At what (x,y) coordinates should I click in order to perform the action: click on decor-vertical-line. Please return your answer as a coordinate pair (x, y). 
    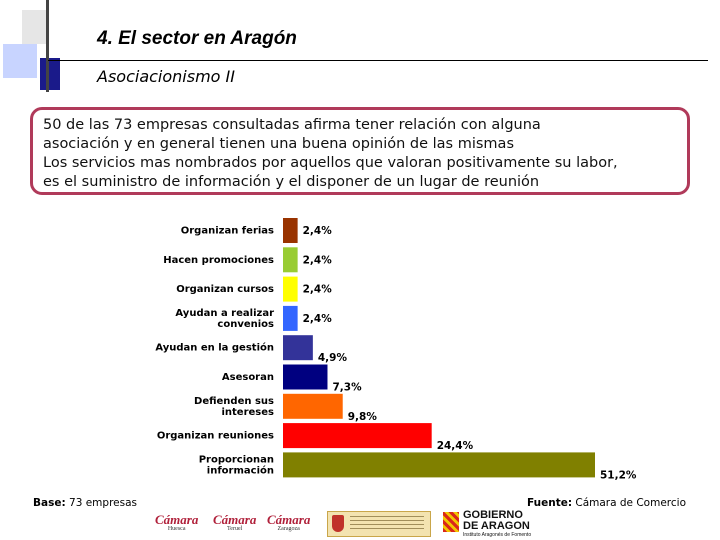
    Looking at the image, I should click on (47, 46).